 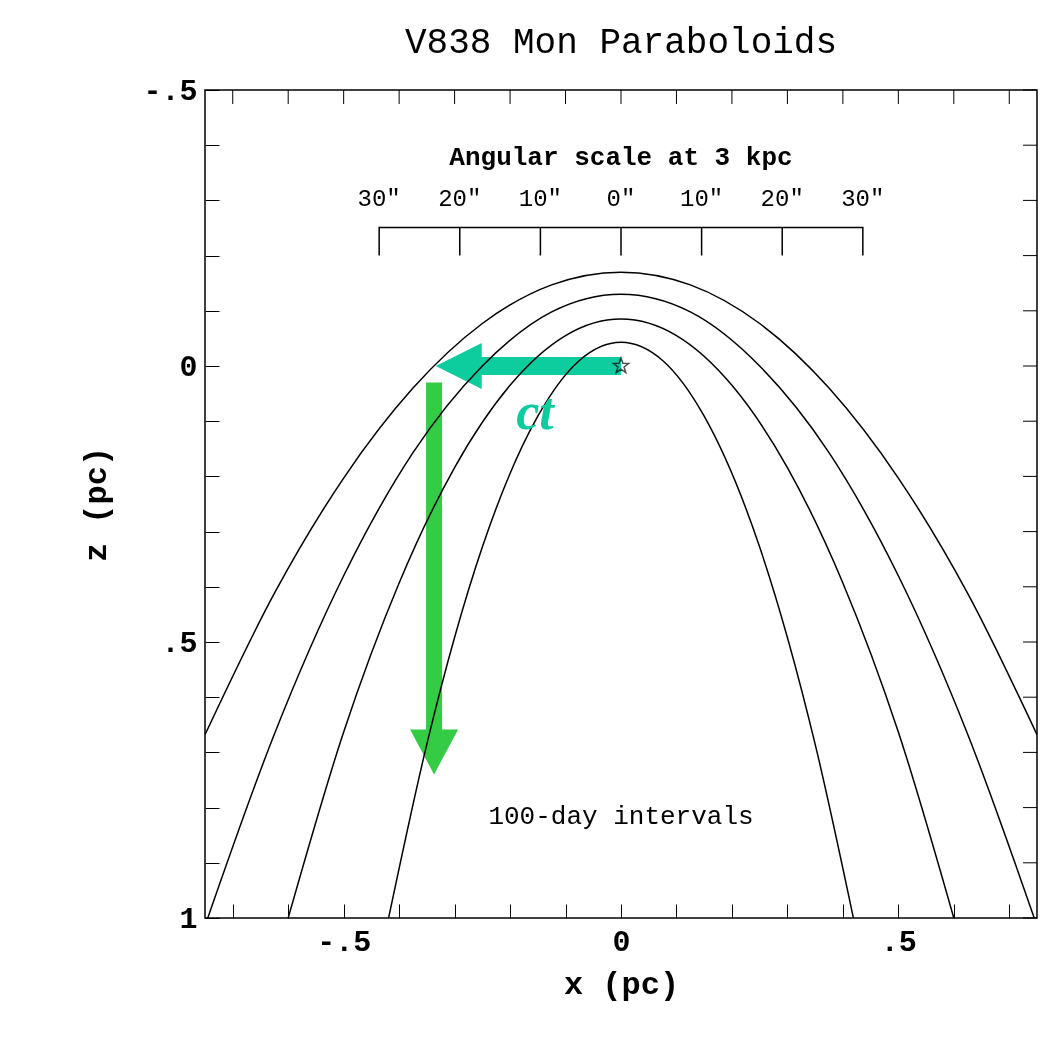 I want to click on y-tick-label: -.5, so click(x=170, y=91).